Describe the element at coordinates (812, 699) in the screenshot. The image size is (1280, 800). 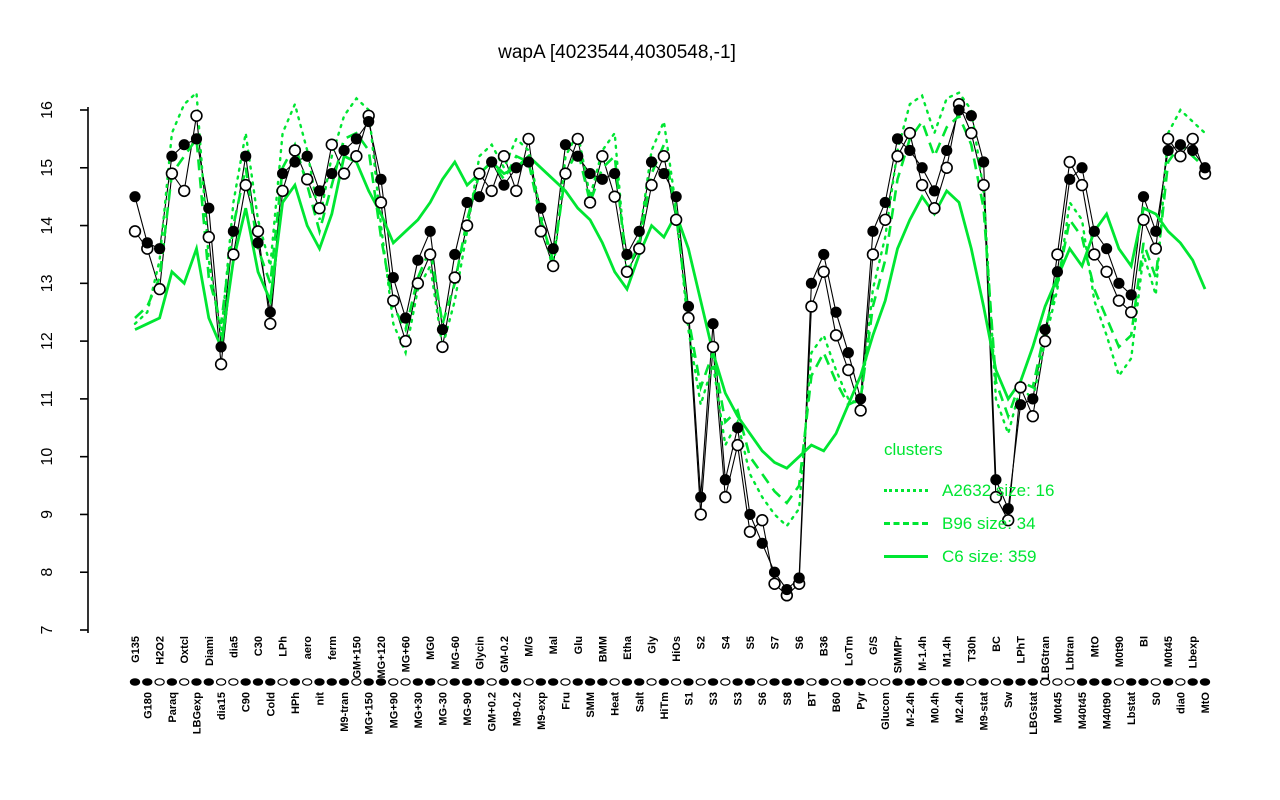
I see `svg-text: BT` at that location.